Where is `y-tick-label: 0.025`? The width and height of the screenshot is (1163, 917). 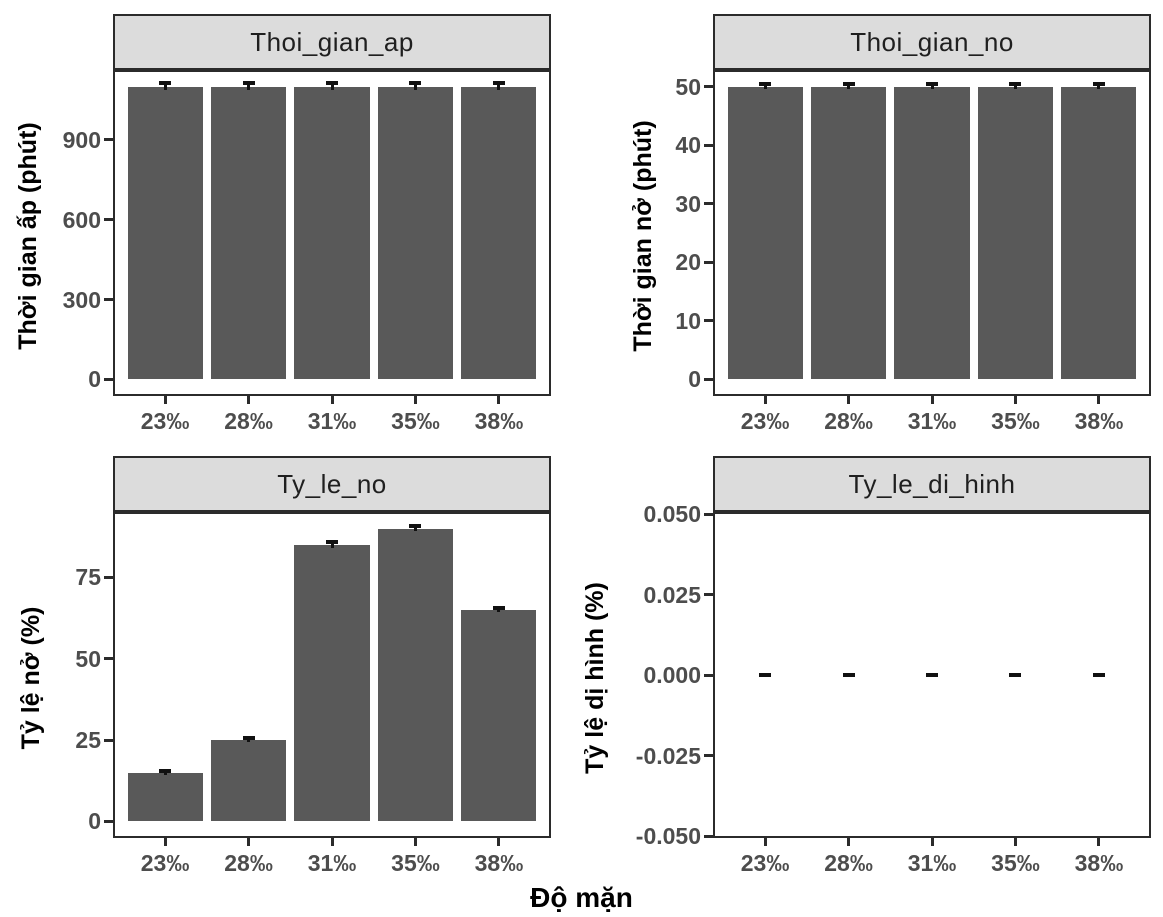 y-tick-label: 0.025 is located at coordinates (672, 594).